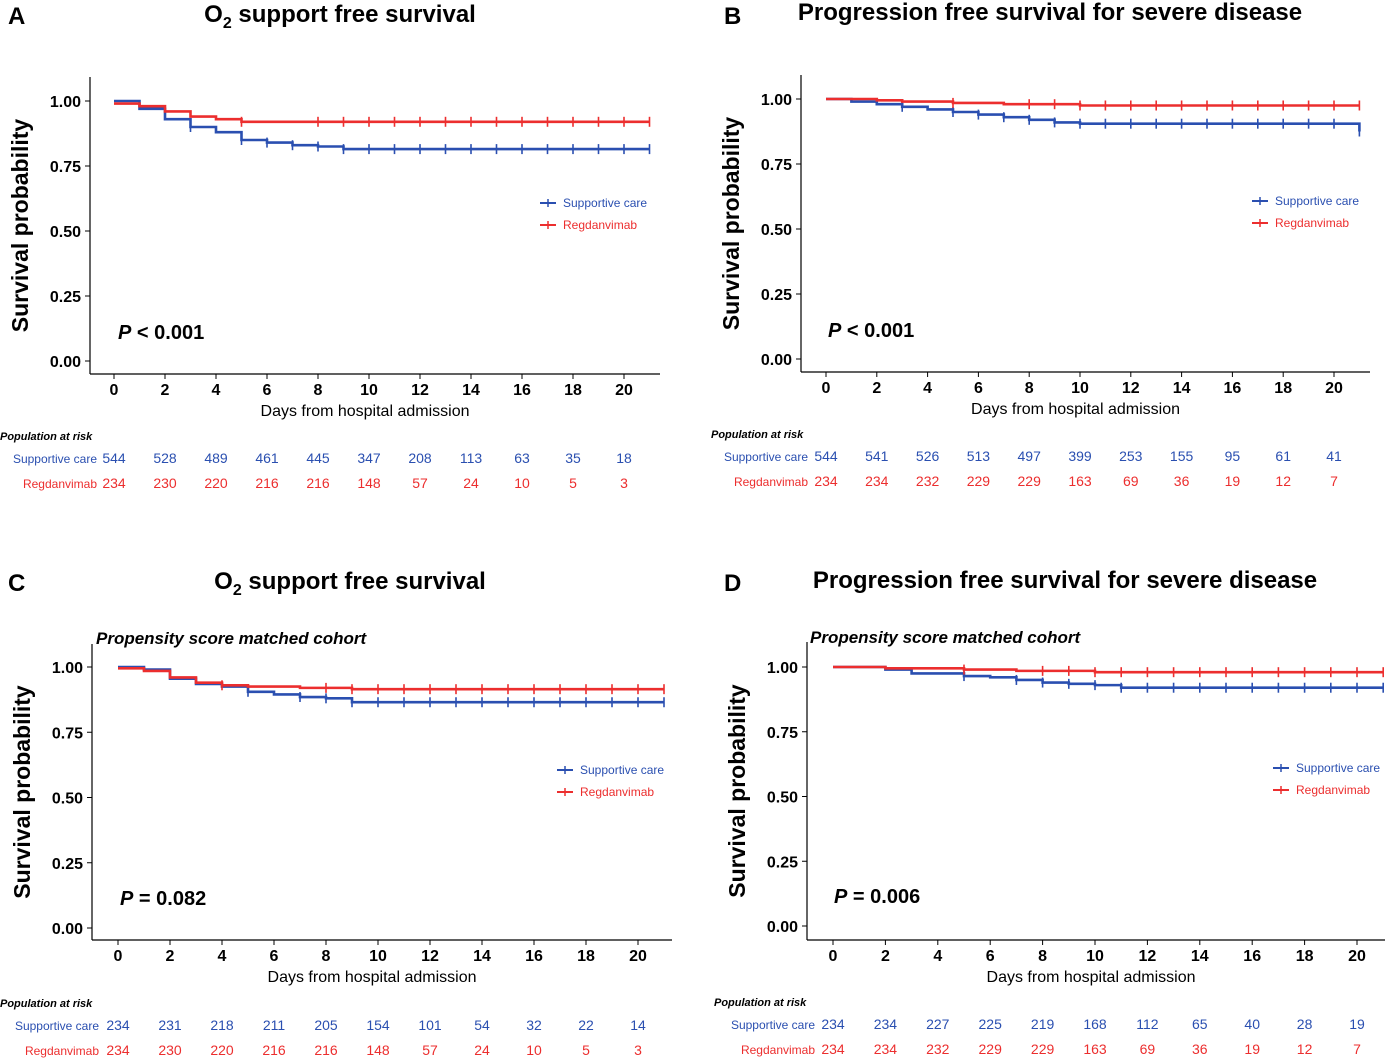 The height and width of the screenshot is (1058, 1385). What do you see at coordinates (16, 583) in the screenshot?
I see `panel-letter: C` at bounding box center [16, 583].